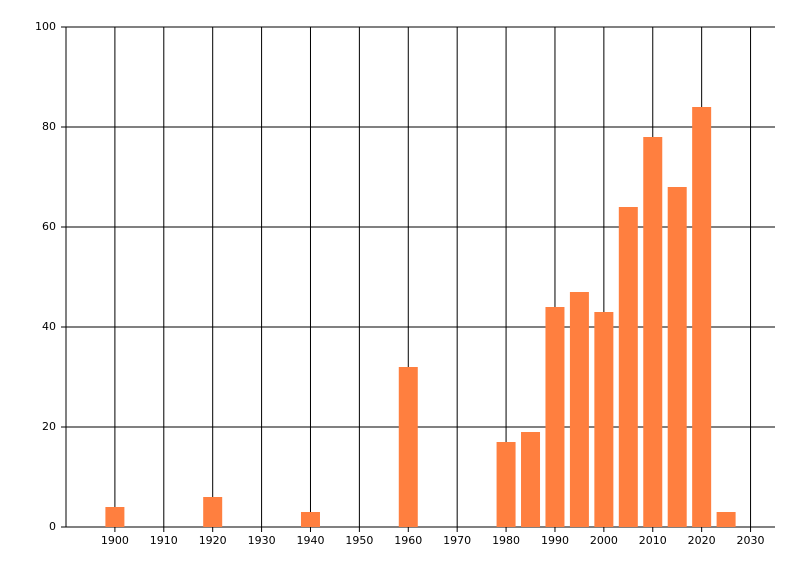 The height and width of the screenshot is (576, 800). I want to click on x-tick-label: 1930, so click(262, 540).